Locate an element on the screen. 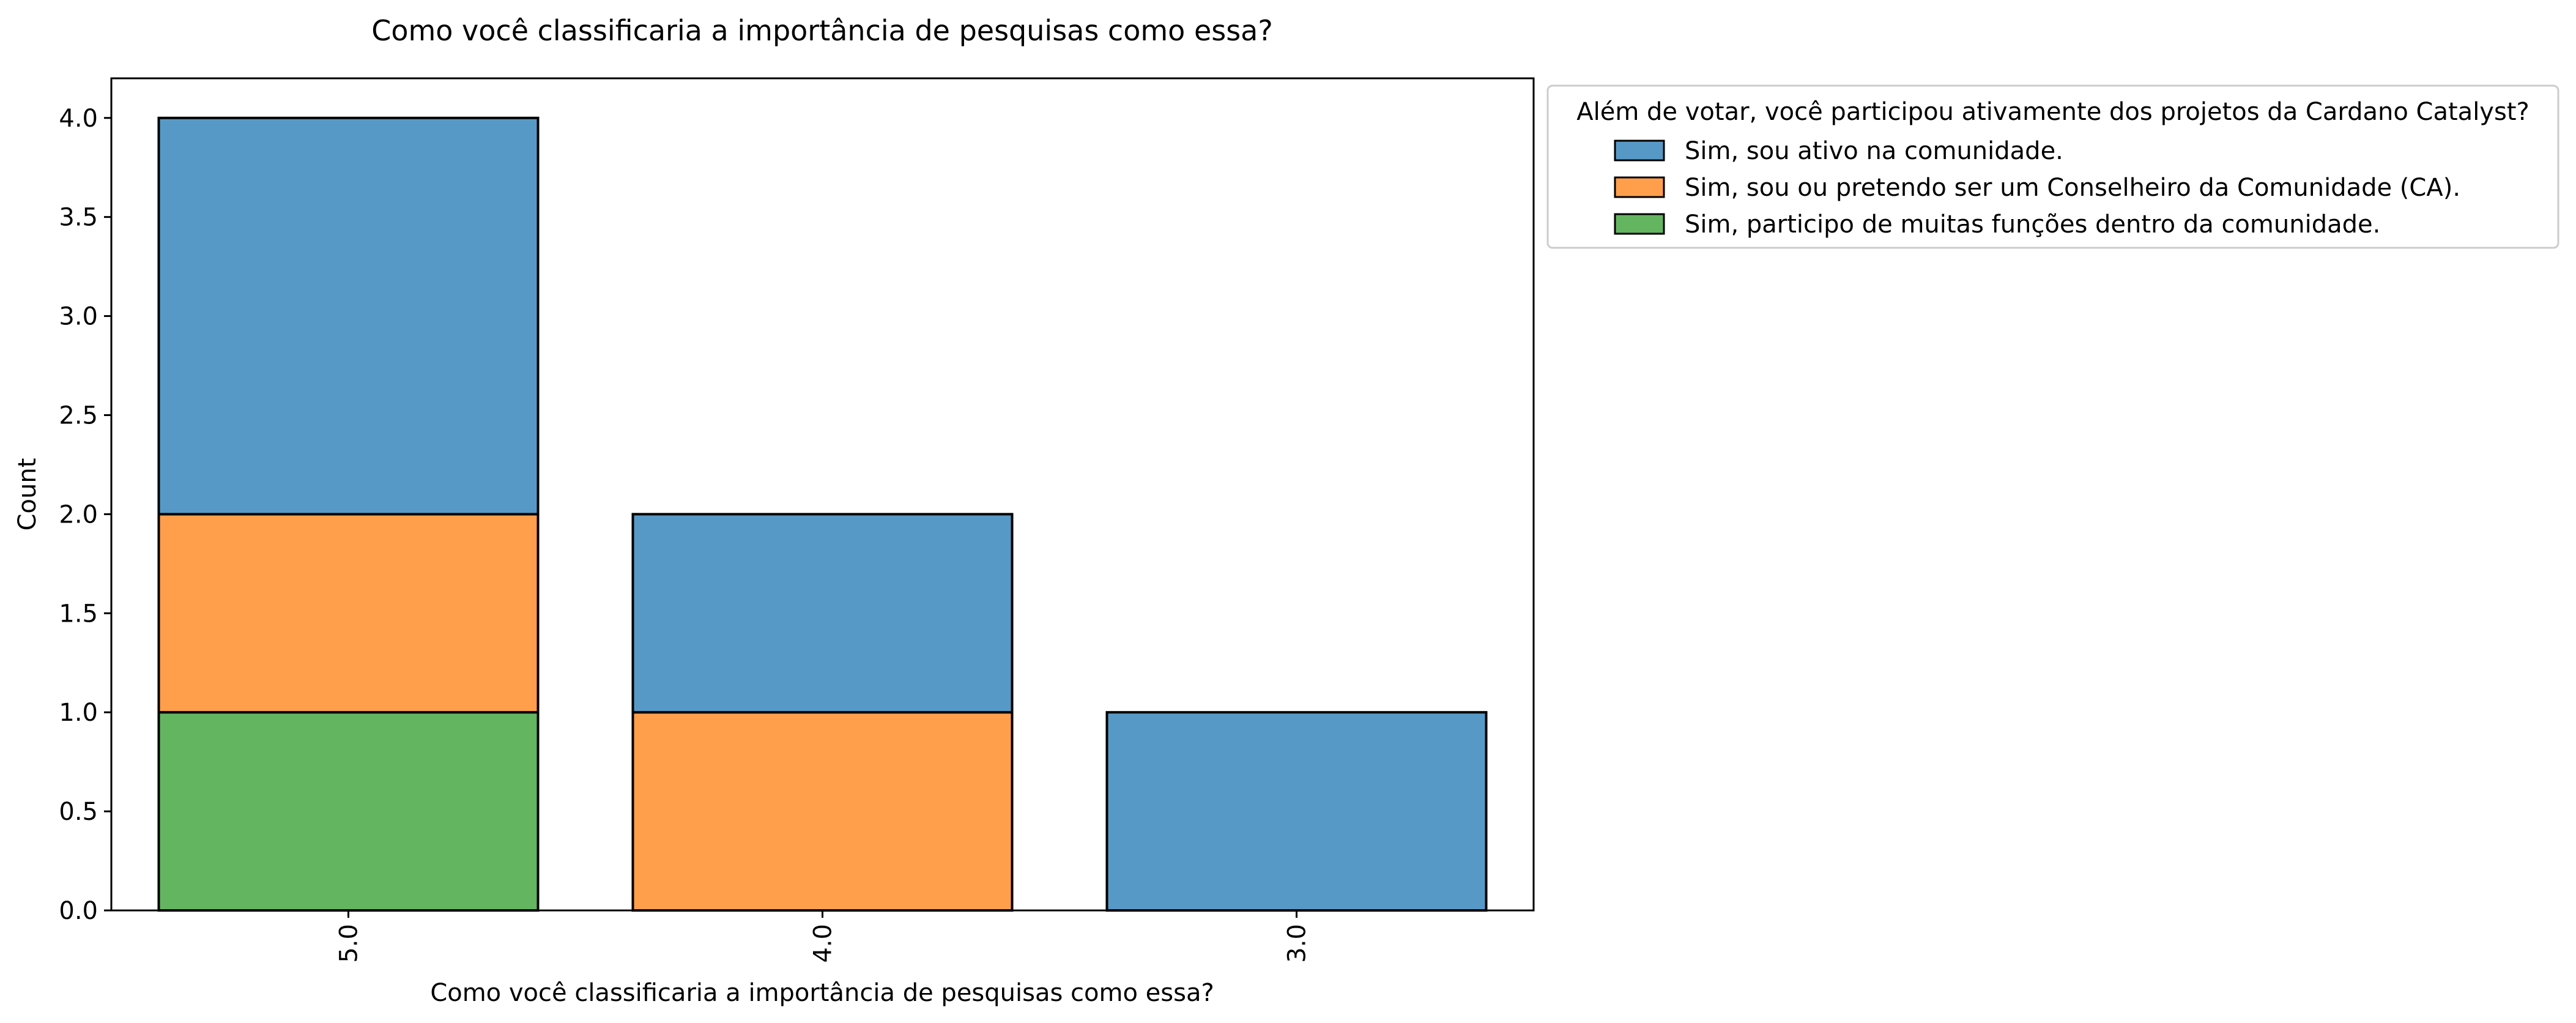 This screenshot has width=2576, height=1023. y-tick-label: 1.0 is located at coordinates (78, 713).